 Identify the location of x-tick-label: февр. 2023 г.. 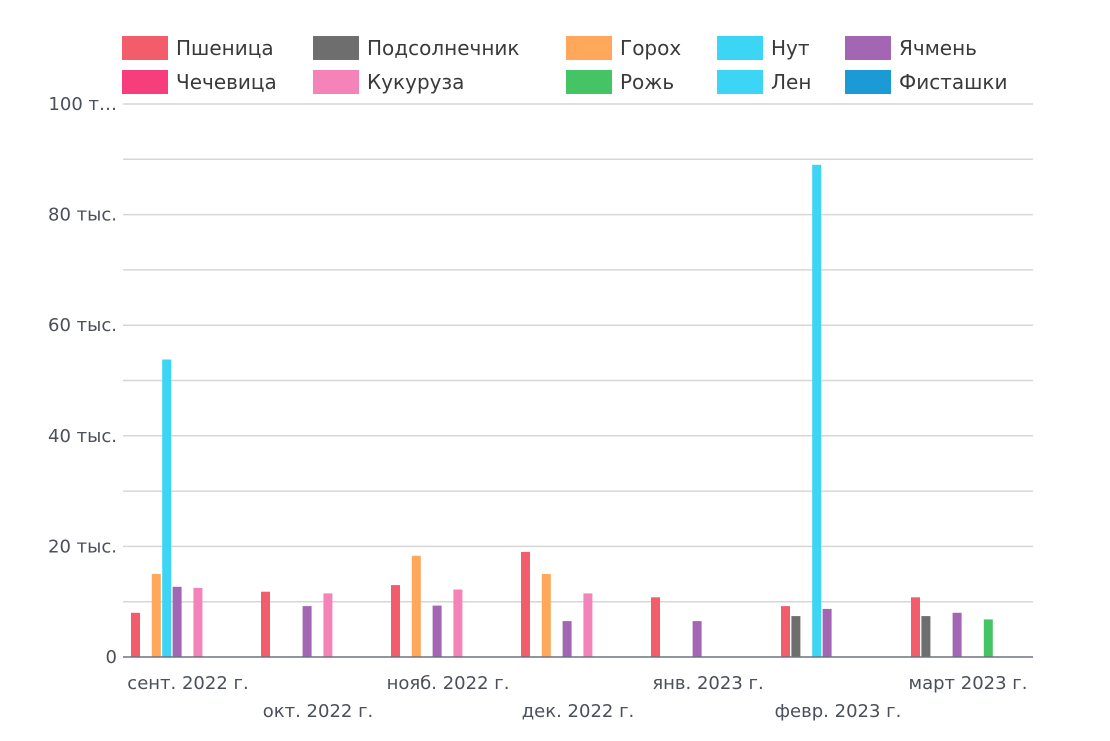
(838, 711).